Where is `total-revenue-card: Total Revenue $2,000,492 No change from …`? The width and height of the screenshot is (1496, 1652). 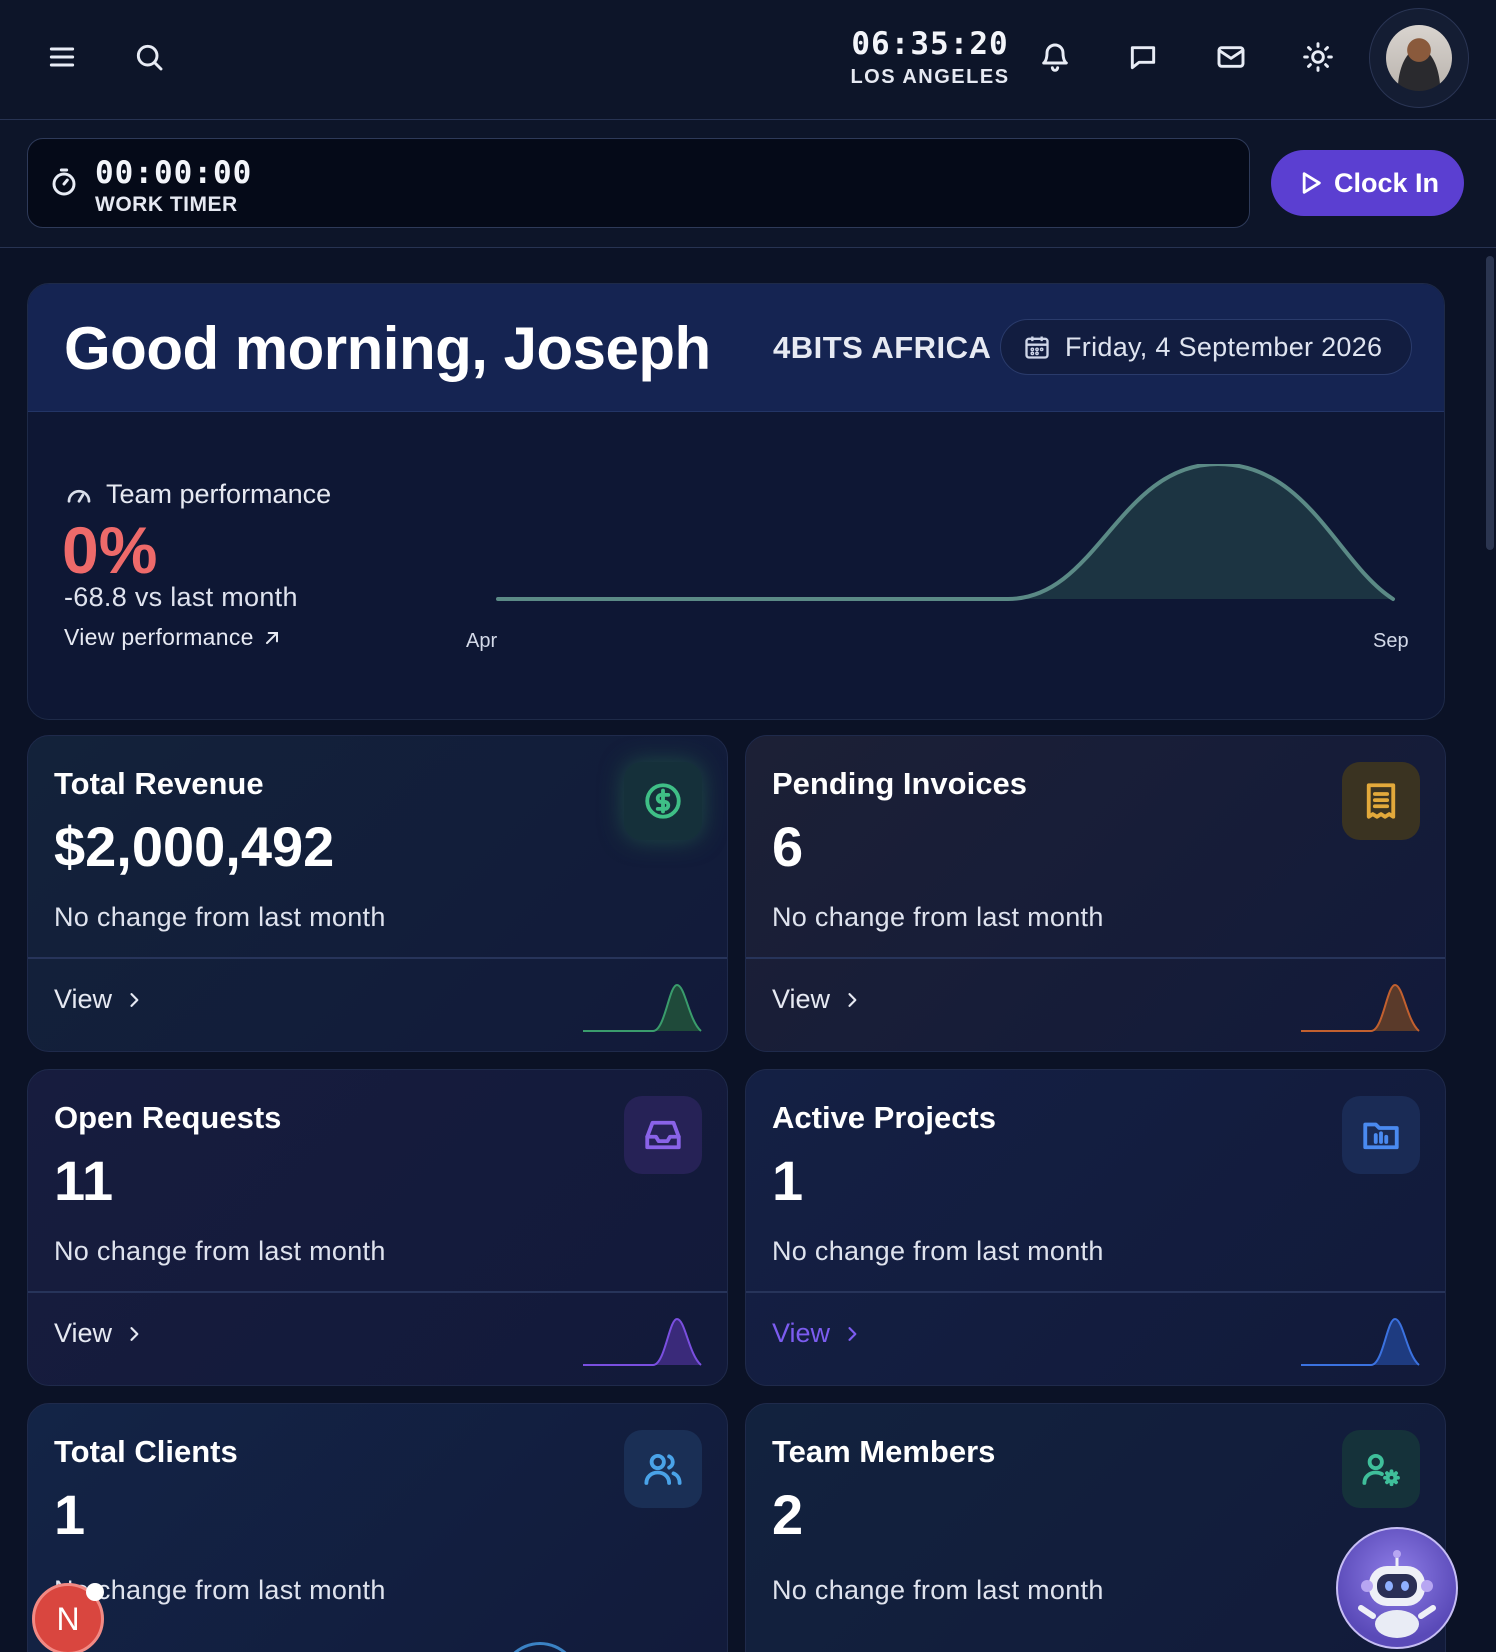 total-revenue-card: Total Revenue $2,000,492 No change from … is located at coordinates (377, 893).